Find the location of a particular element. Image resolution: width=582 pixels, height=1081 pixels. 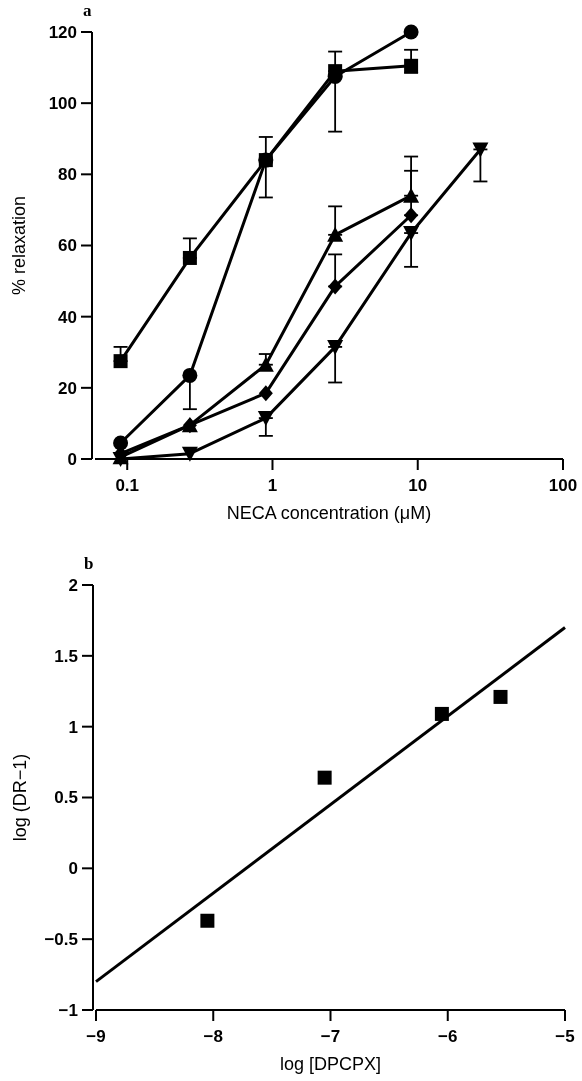

y-axis-title: % relaxation is located at coordinates (19, 245).